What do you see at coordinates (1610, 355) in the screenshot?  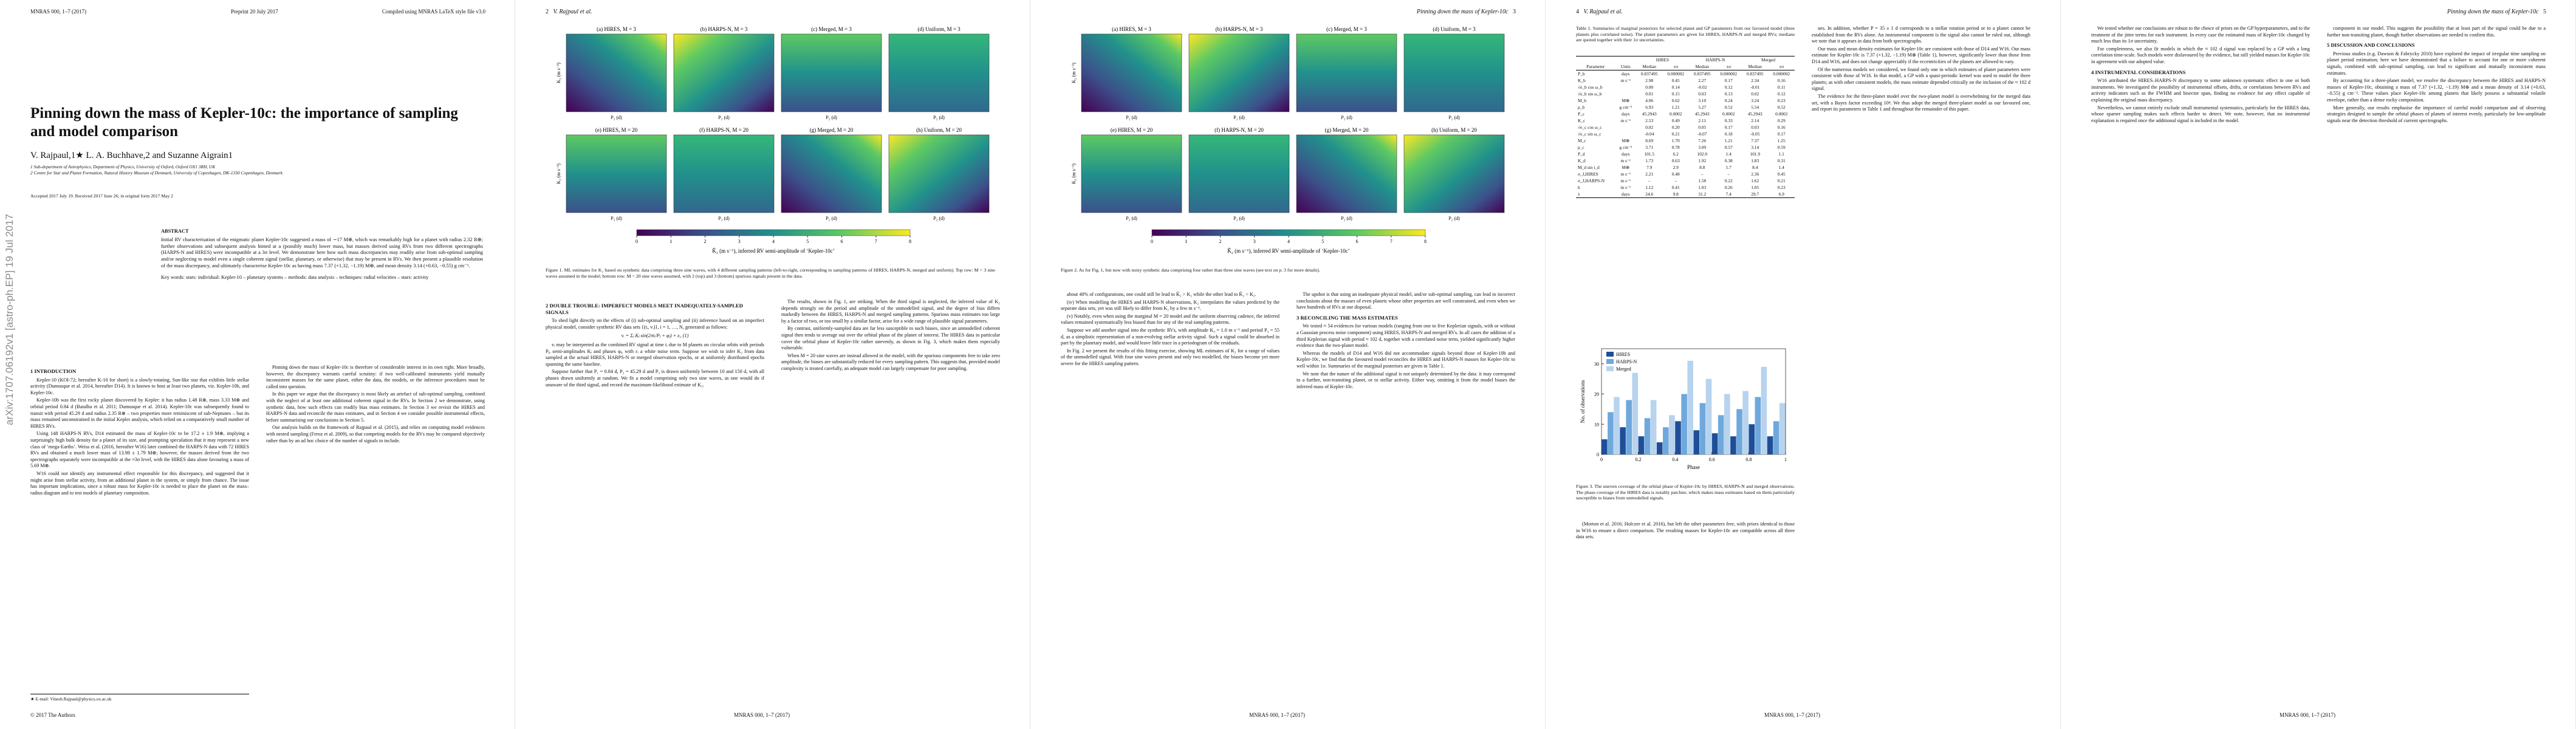 I see `legend-swatch` at bounding box center [1610, 355].